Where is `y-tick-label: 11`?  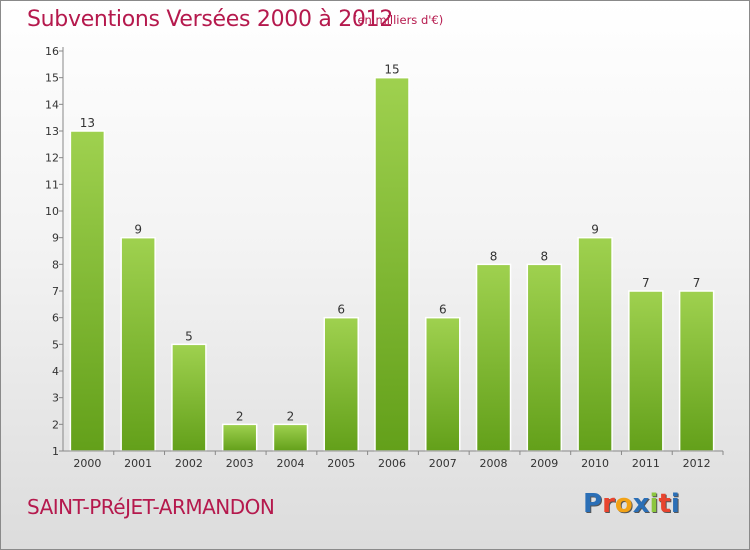
y-tick-label: 11 is located at coordinates (52, 184).